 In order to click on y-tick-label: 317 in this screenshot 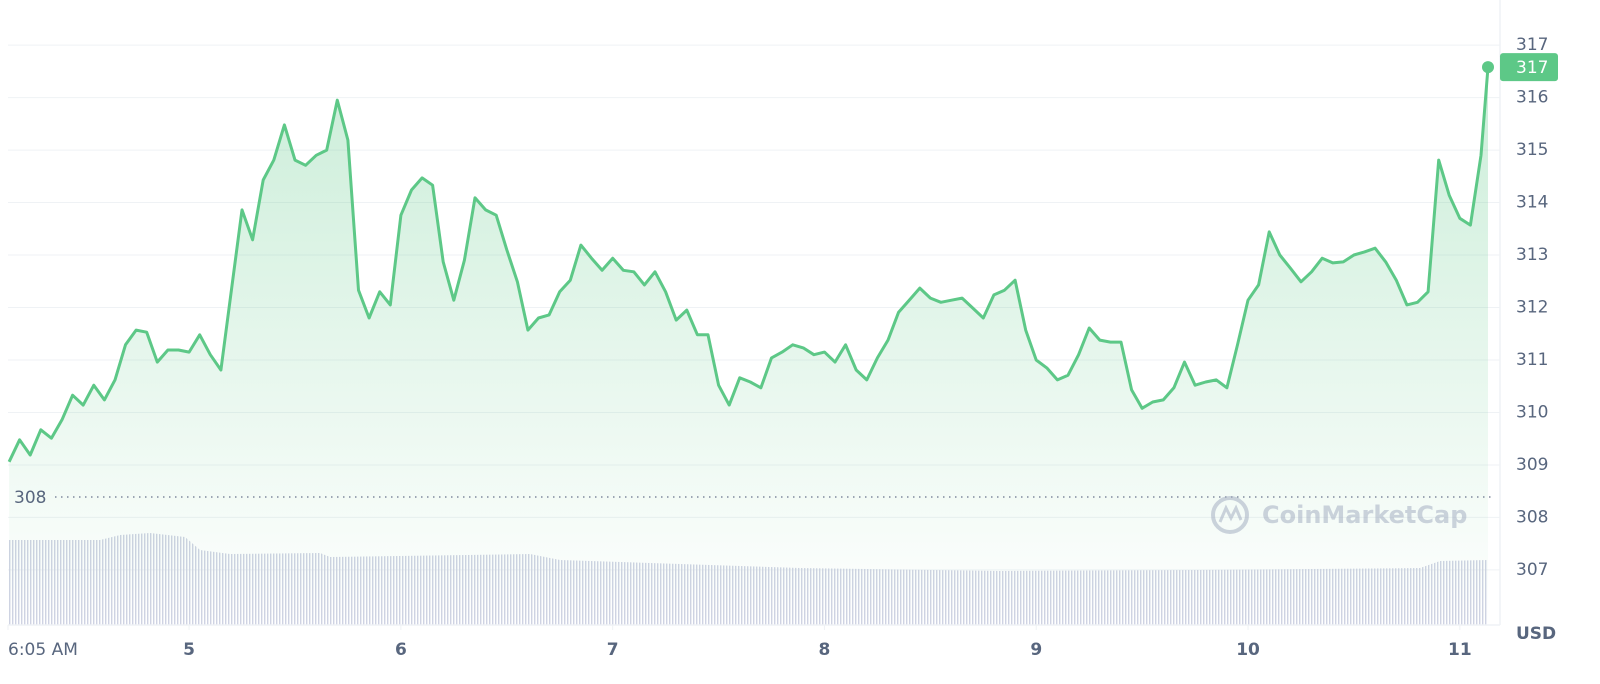, I will do `click(1532, 45)`.